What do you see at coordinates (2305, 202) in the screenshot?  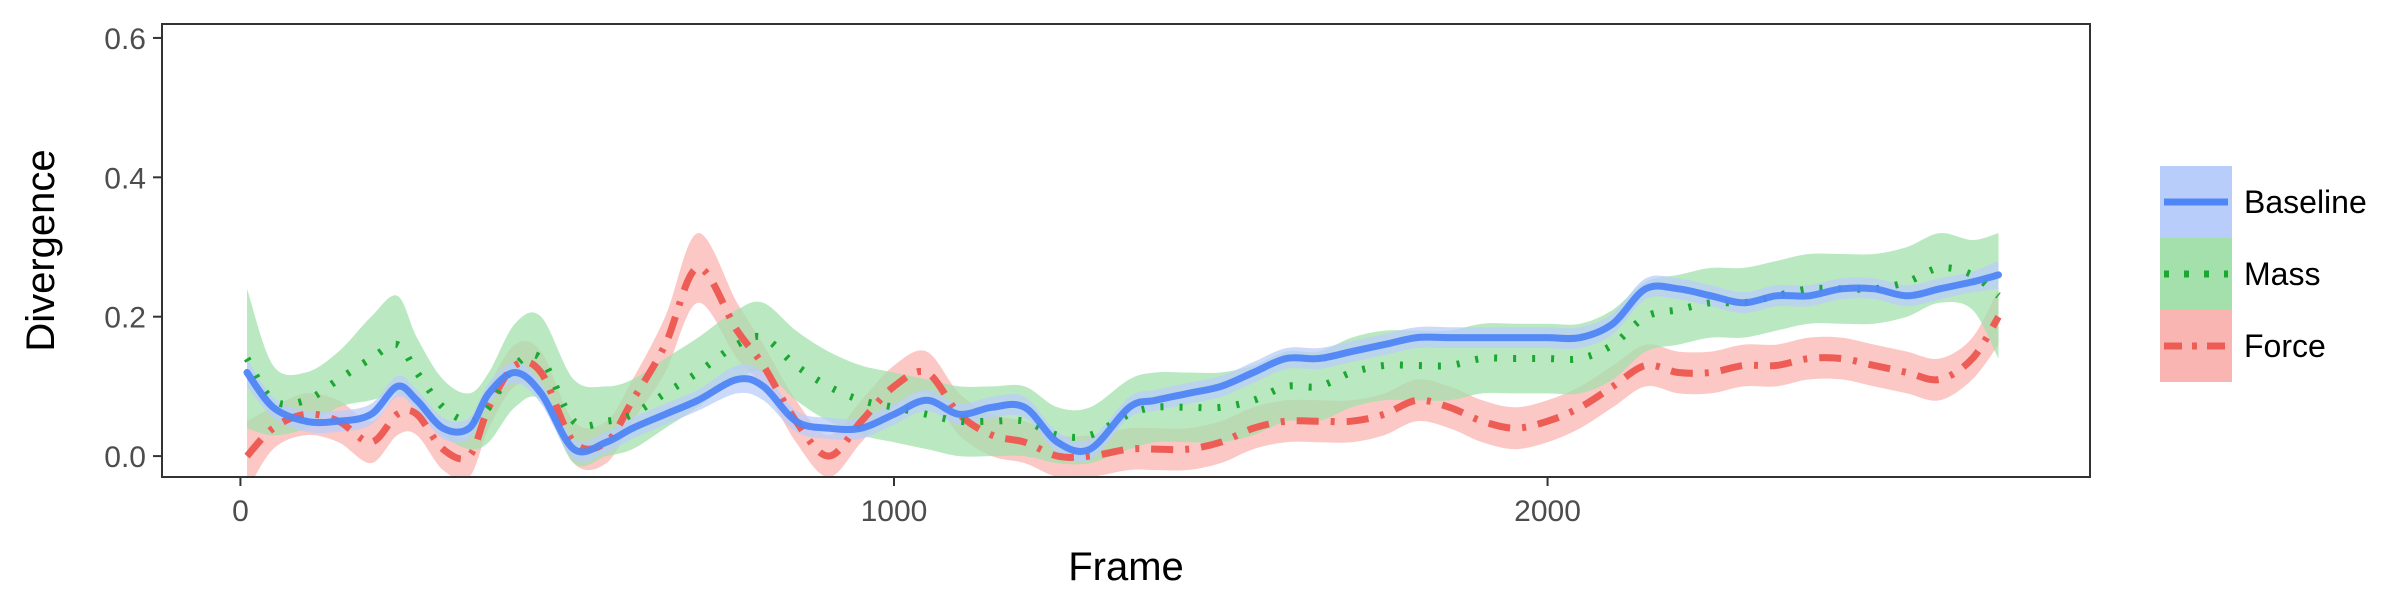 I see `legend-label-baseline: Baseline` at bounding box center [2305, 202].